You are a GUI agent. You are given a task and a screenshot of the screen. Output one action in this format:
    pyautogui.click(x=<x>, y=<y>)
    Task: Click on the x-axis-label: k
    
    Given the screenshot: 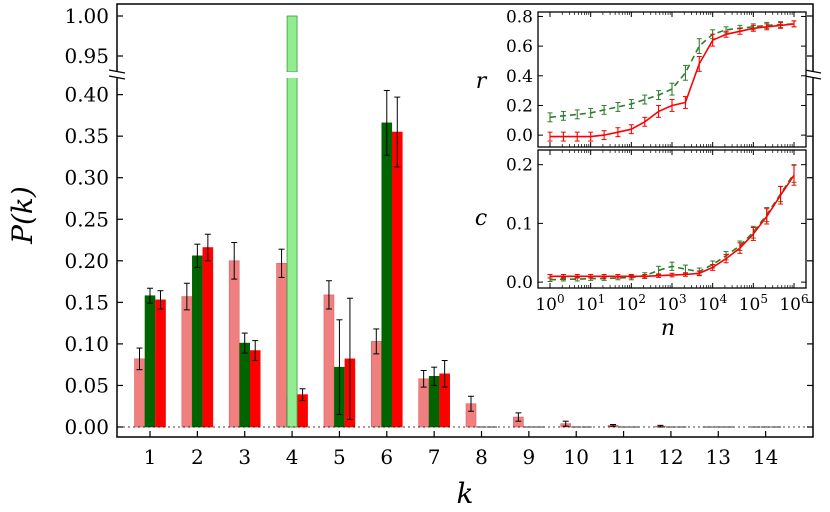 What is the action you would take?
    pyautogui.click(x=465, y=493)
    